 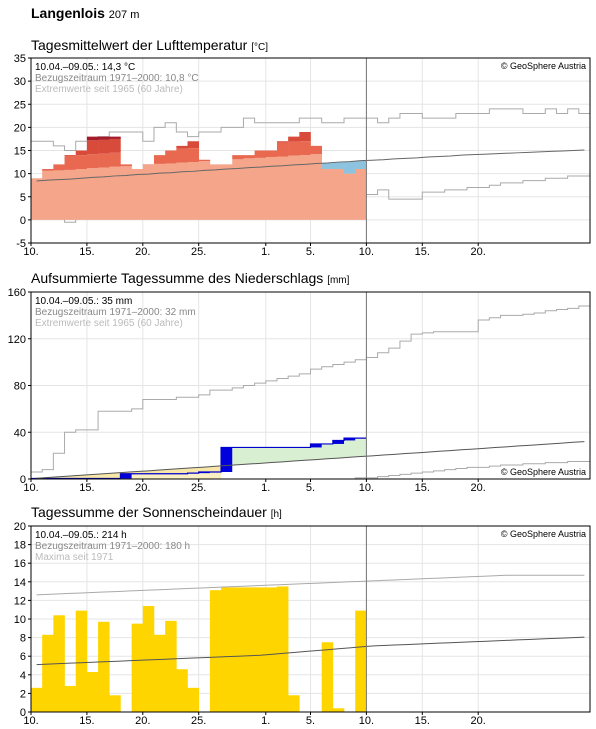 I want to click on sunshine-unit: [h], so click(x=276, y=514).